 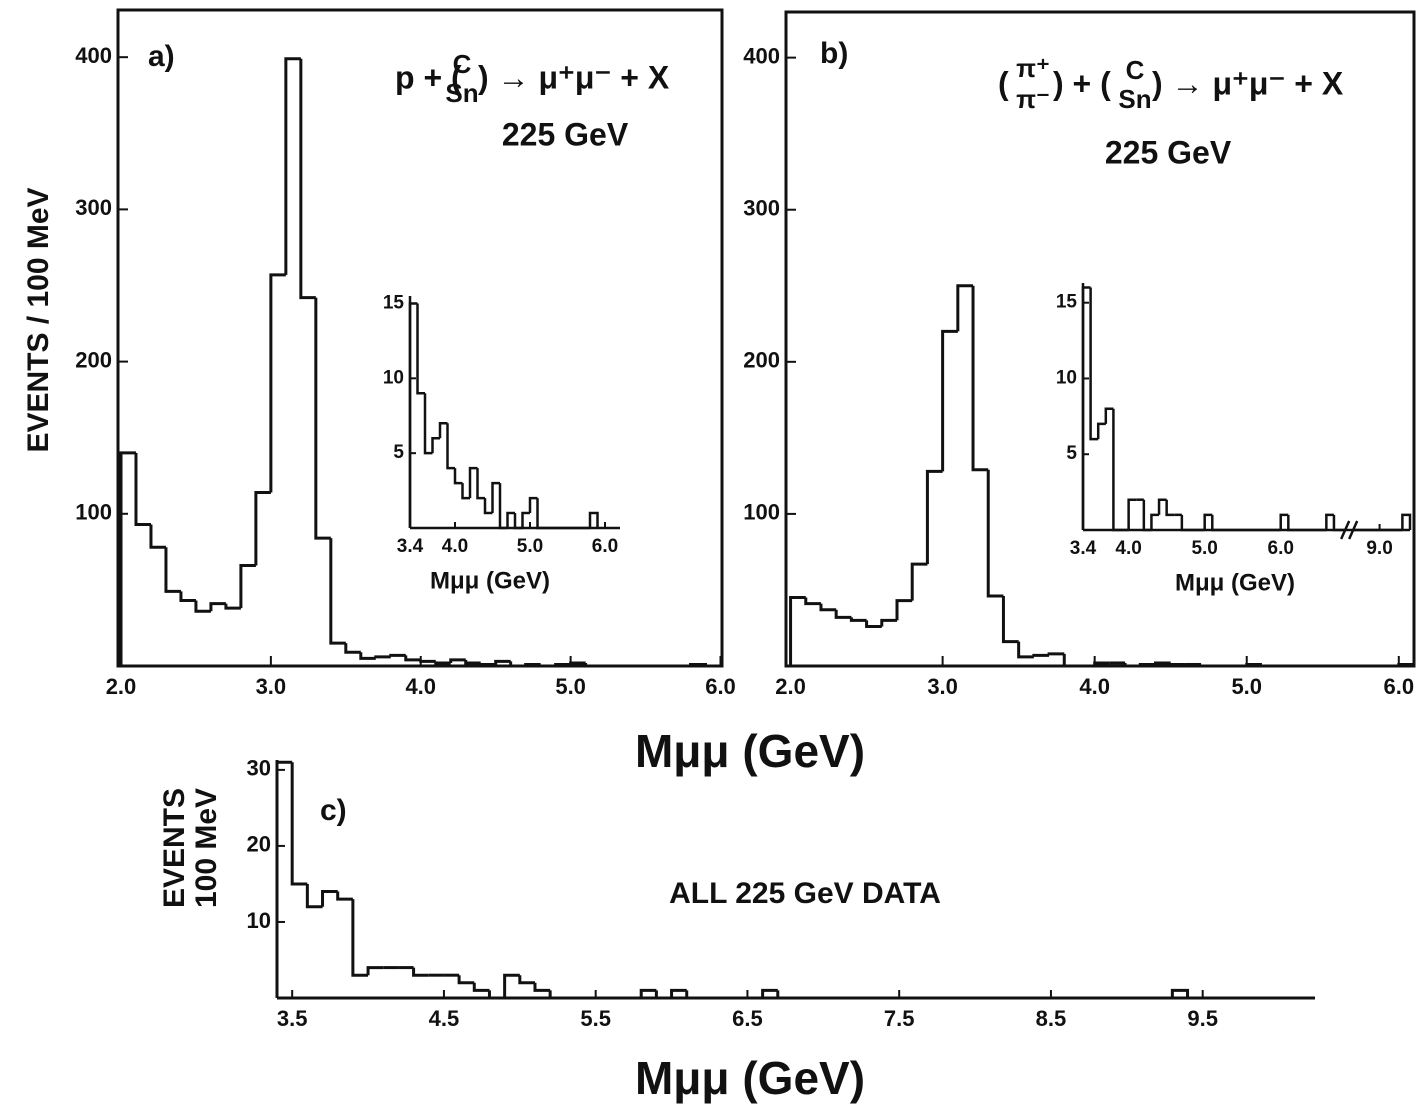 I want to click on annotation: ALL 225 GeV DATA, so click(x=805, y=893).